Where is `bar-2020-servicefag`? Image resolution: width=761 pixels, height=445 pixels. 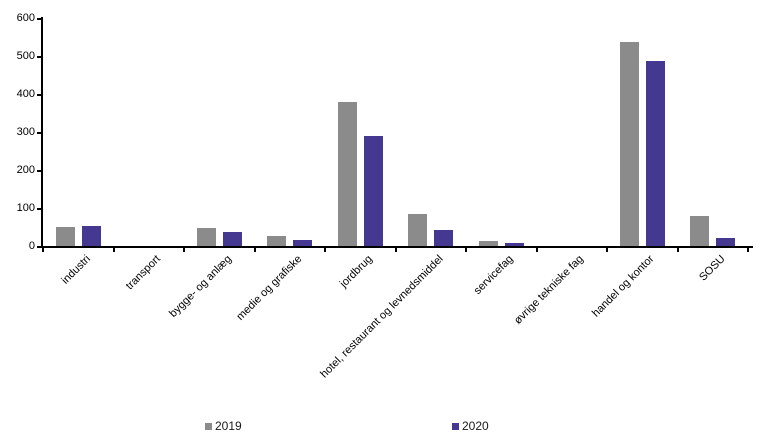
bar-2020-servicefag is located at coordinates (514, 244).